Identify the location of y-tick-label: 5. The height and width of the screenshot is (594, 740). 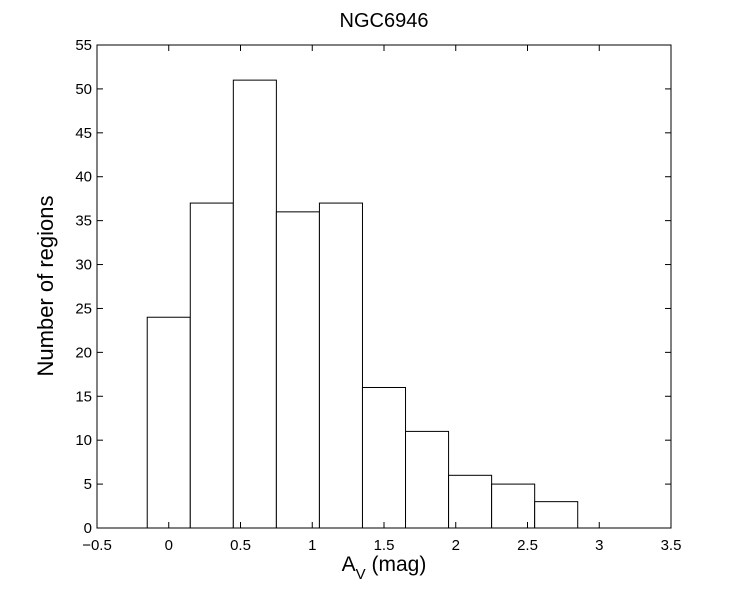
(88, 484).